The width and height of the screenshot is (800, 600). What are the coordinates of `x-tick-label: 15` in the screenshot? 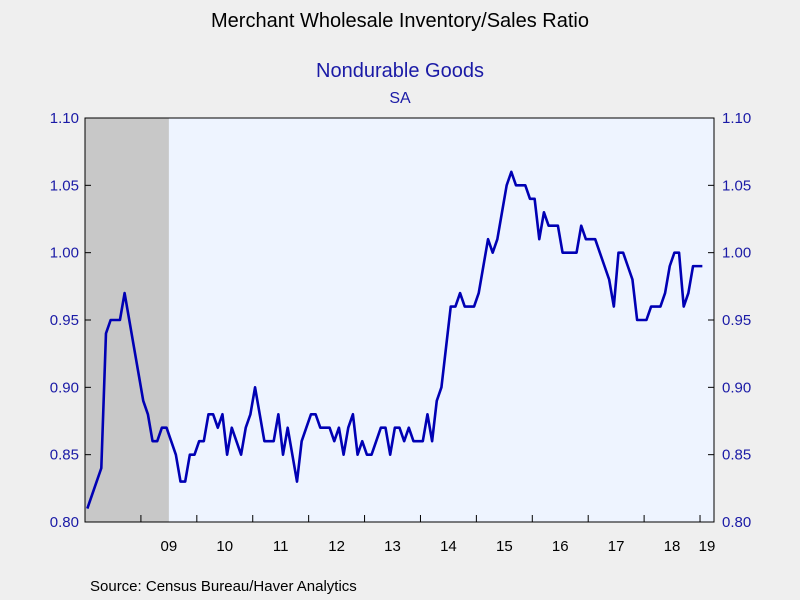 It's located at (504, 546).